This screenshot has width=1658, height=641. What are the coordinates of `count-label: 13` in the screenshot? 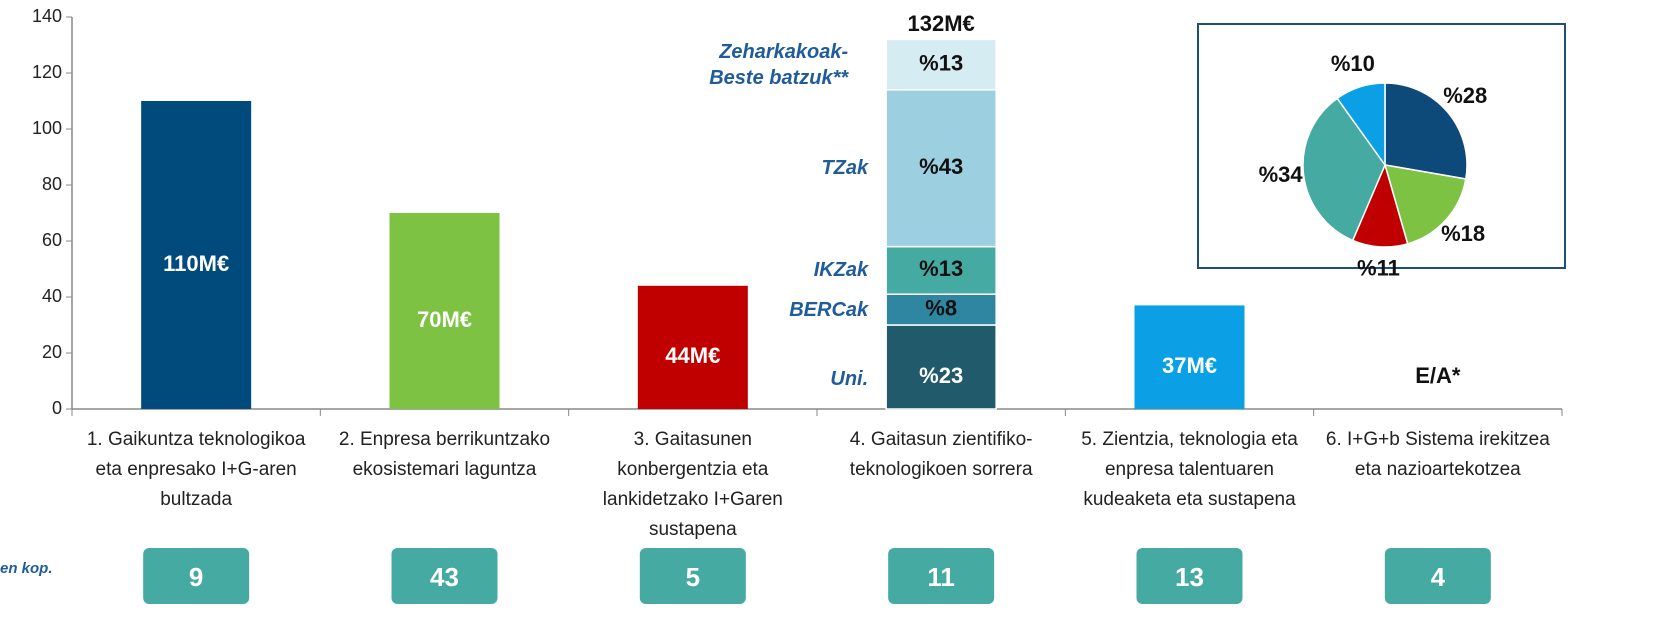 It's located at (1189, 577).